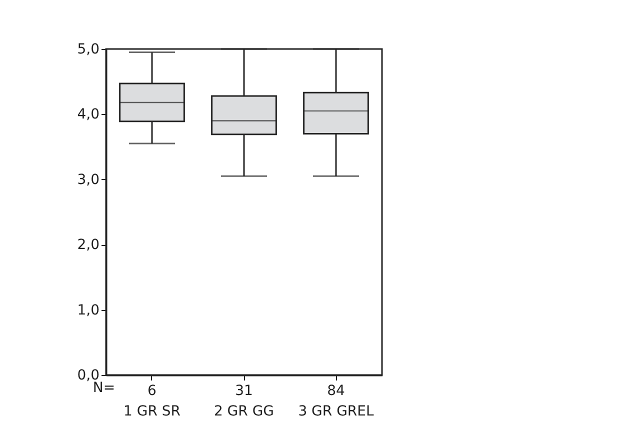 The width and height of the screenshot is (629, 428). Describe the element at coordinates (88, 50) in the screenshot. I see `y-tick-label: 5,0` at that location.